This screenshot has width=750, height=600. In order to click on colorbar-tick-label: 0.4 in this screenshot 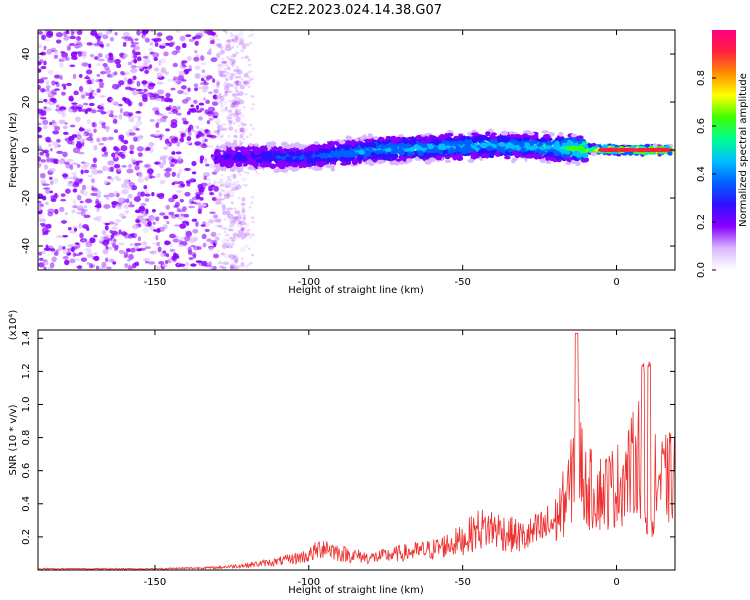, I will do `click(701, 174)`.